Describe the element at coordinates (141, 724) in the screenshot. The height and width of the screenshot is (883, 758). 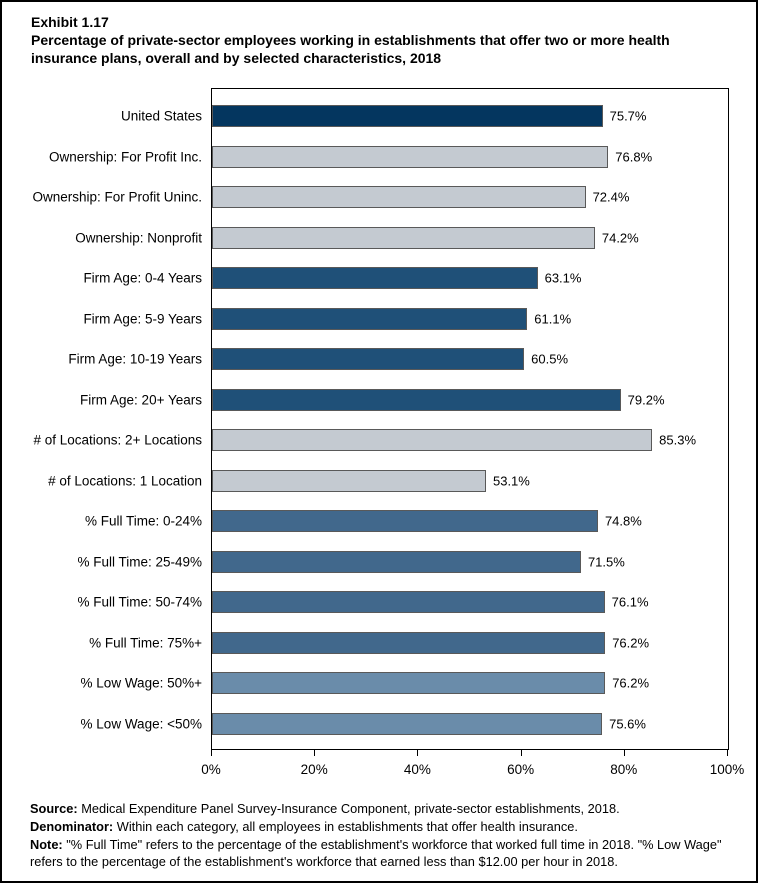
I see `category-label: % Low Wage: <50%` at that location.